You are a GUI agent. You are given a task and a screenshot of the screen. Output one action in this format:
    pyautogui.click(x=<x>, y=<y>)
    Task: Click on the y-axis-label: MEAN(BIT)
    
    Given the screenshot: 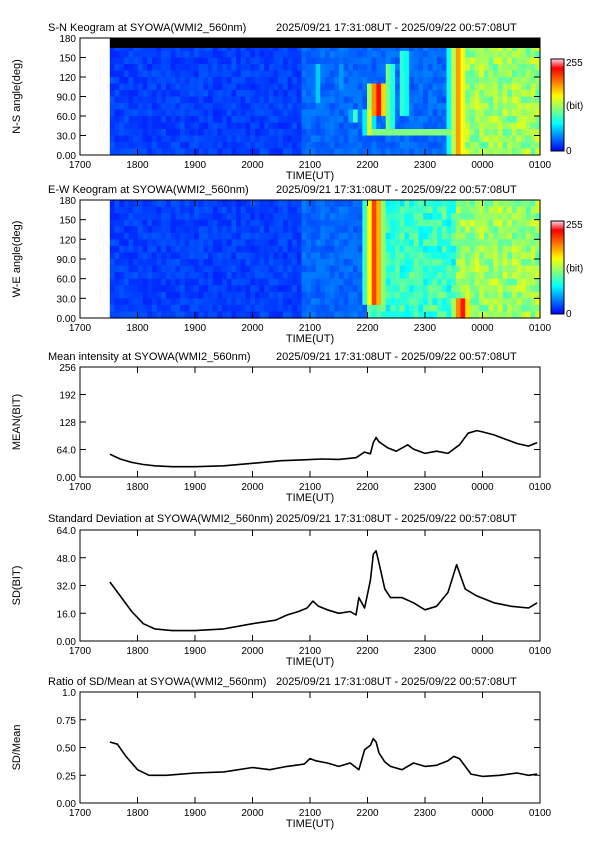 What is the action you would take?
    pyautogui.click(x=17, y=422)
    